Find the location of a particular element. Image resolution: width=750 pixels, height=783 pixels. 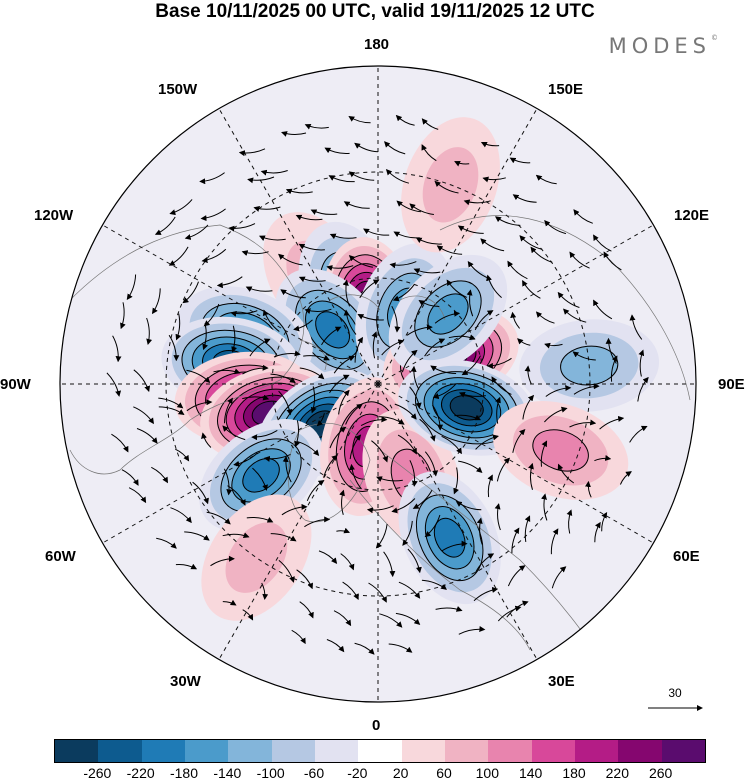

colorbar is located at coordinates (380, 751).